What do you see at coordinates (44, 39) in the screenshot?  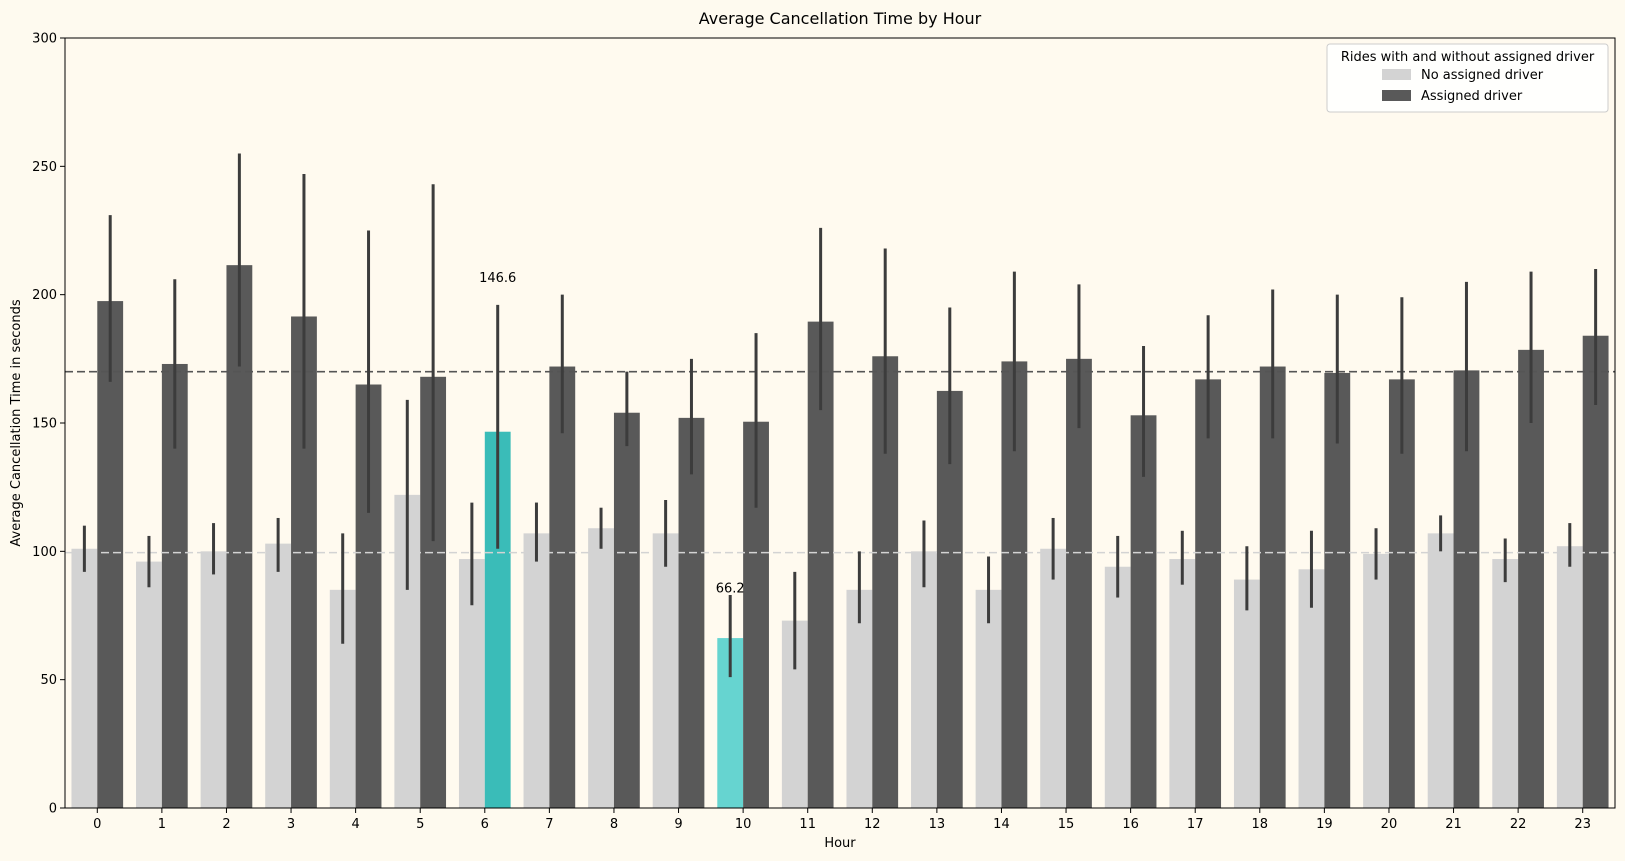 I see `y-tick-label-300: 300` at bounding box center [44, 39].